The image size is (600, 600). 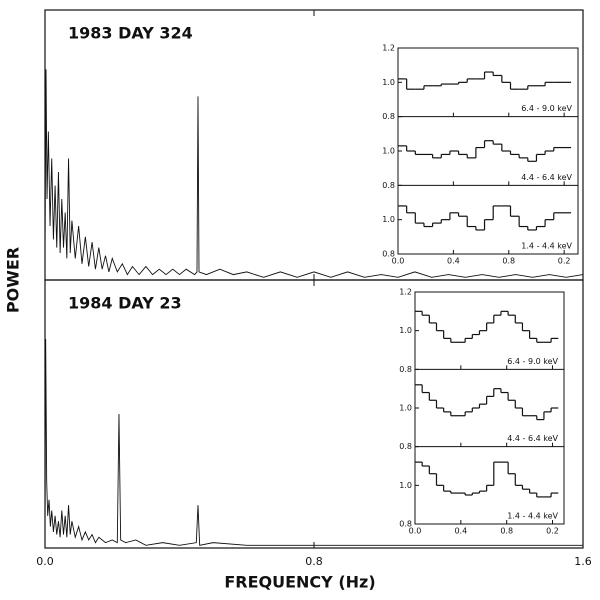 What do you see at coordinates (314, 561) in the screenshot?
I see `x-tick-label: 0.8` at bounding box center [314, 561].